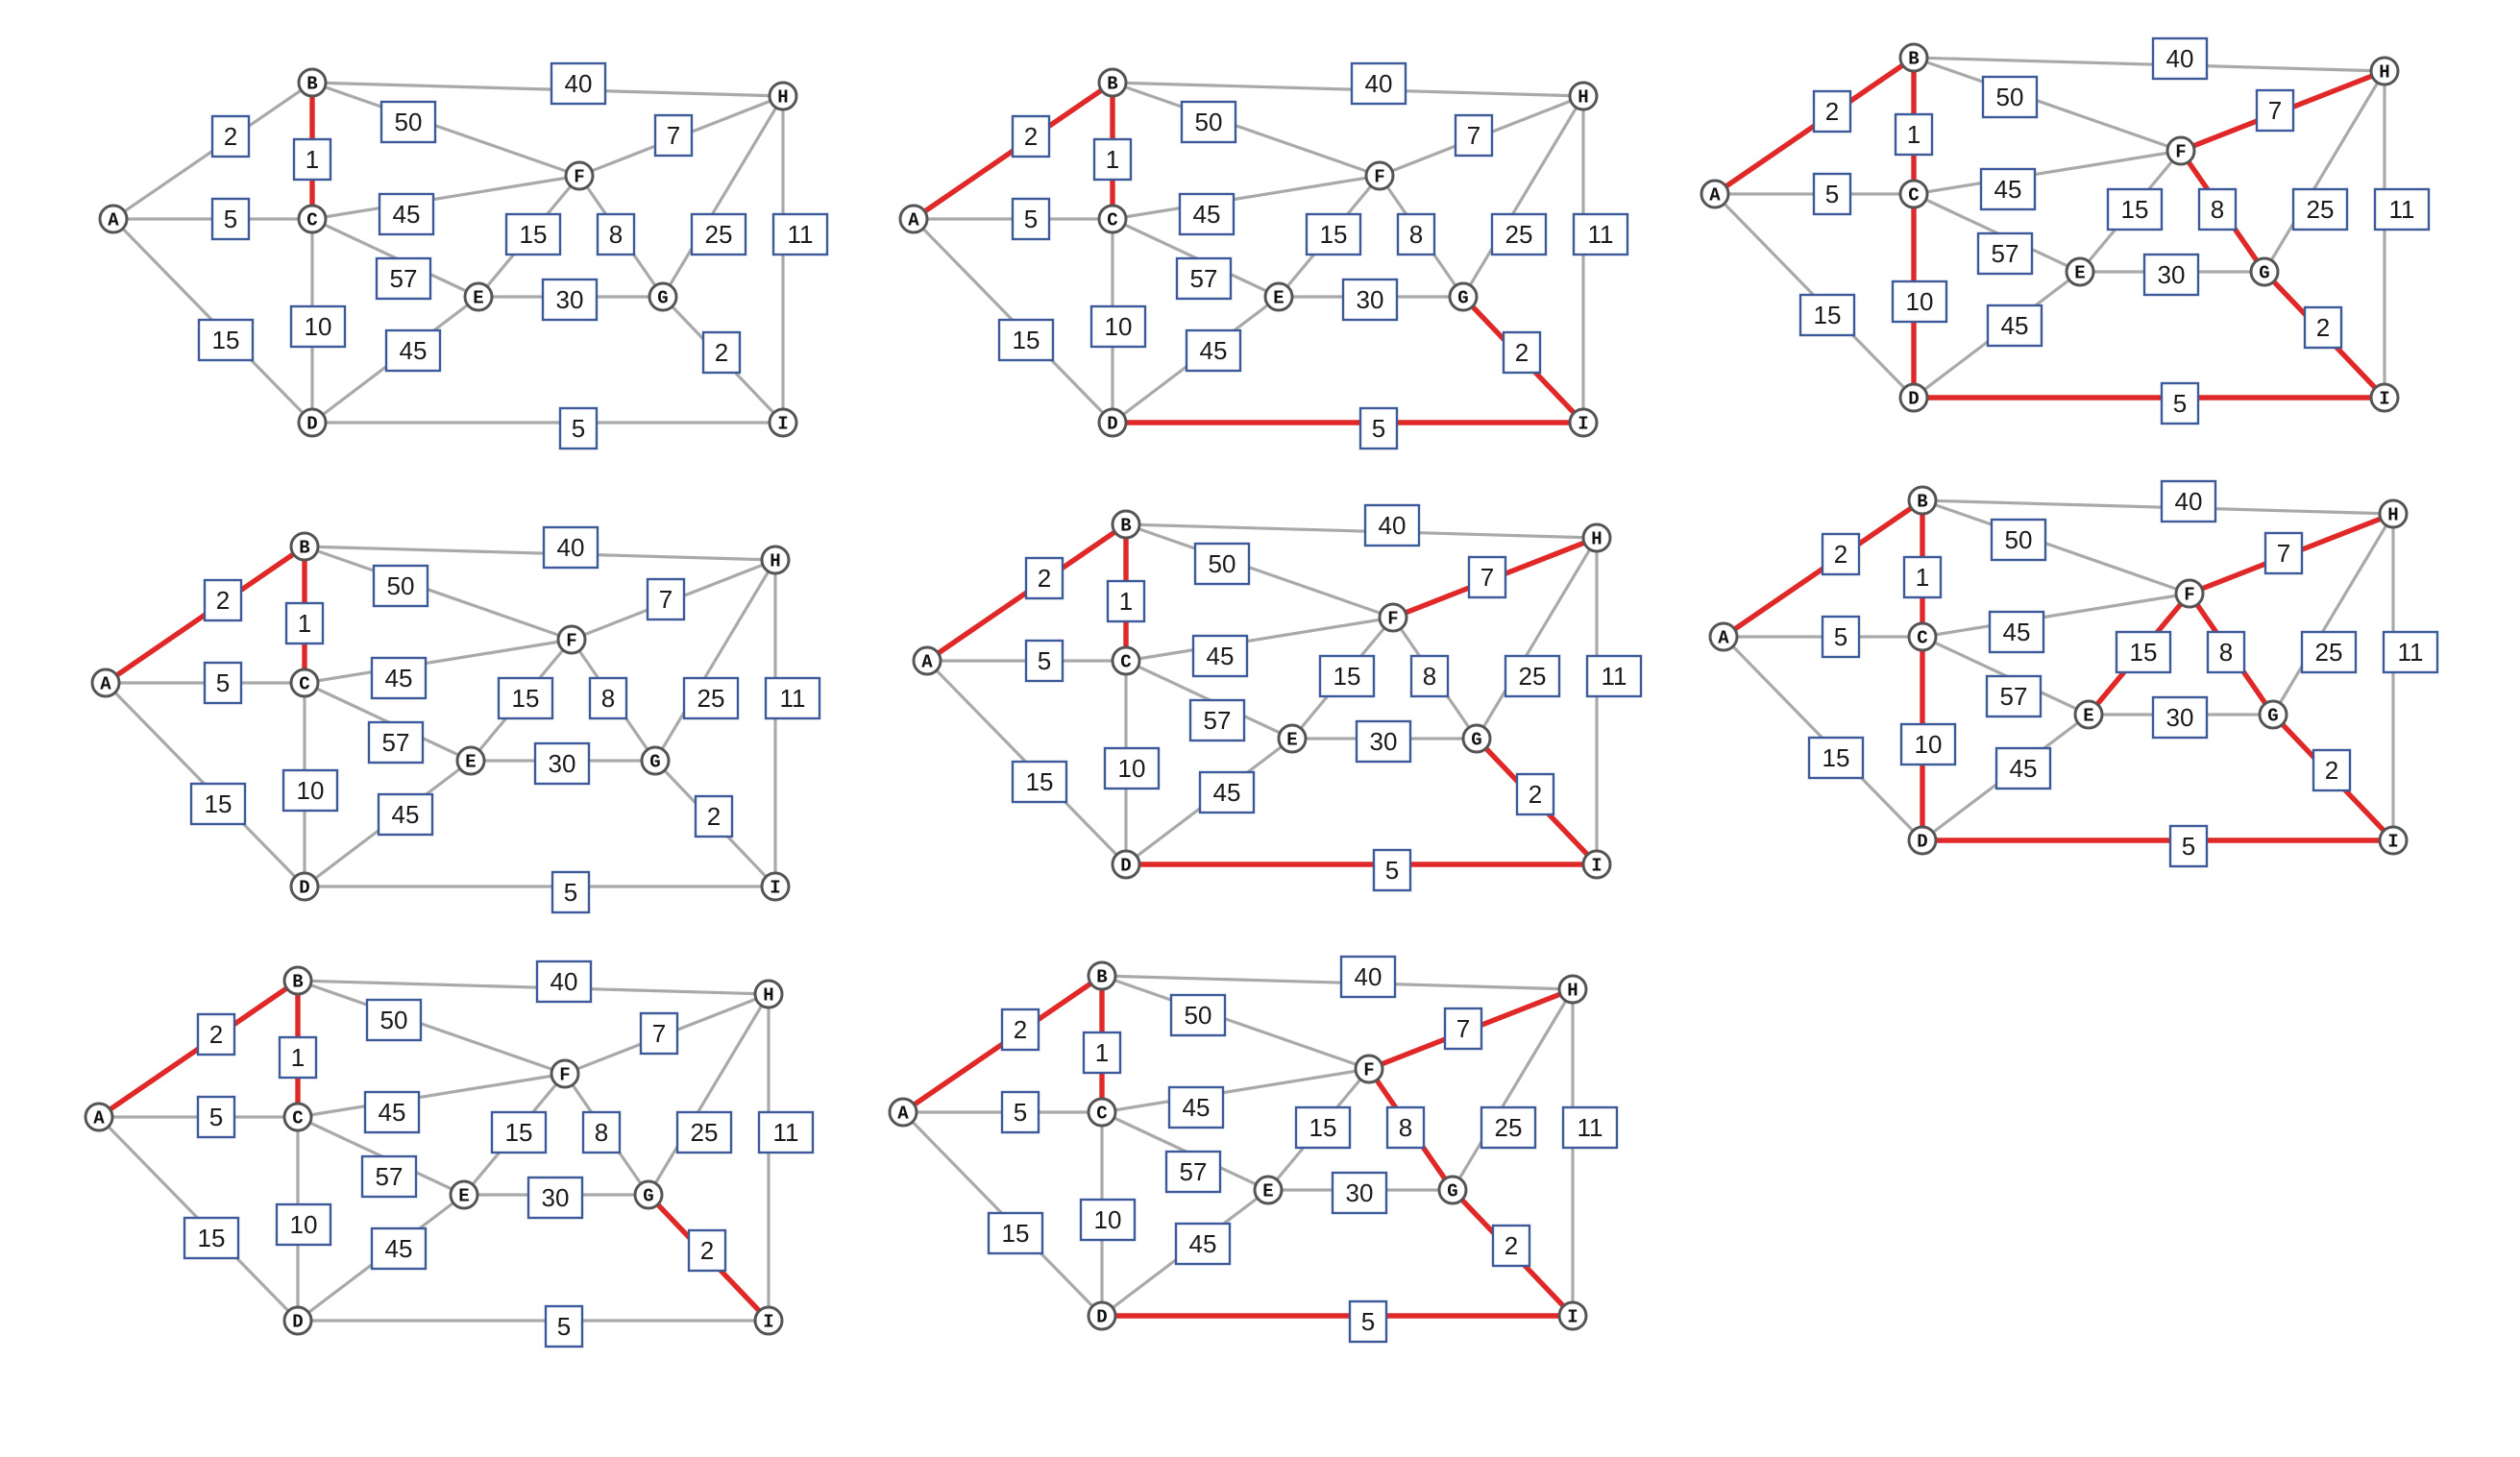  What do you see at coordinates (318, 326) in the screenshot?
I see `weight-box-CD` at bounding box center [318, 326].